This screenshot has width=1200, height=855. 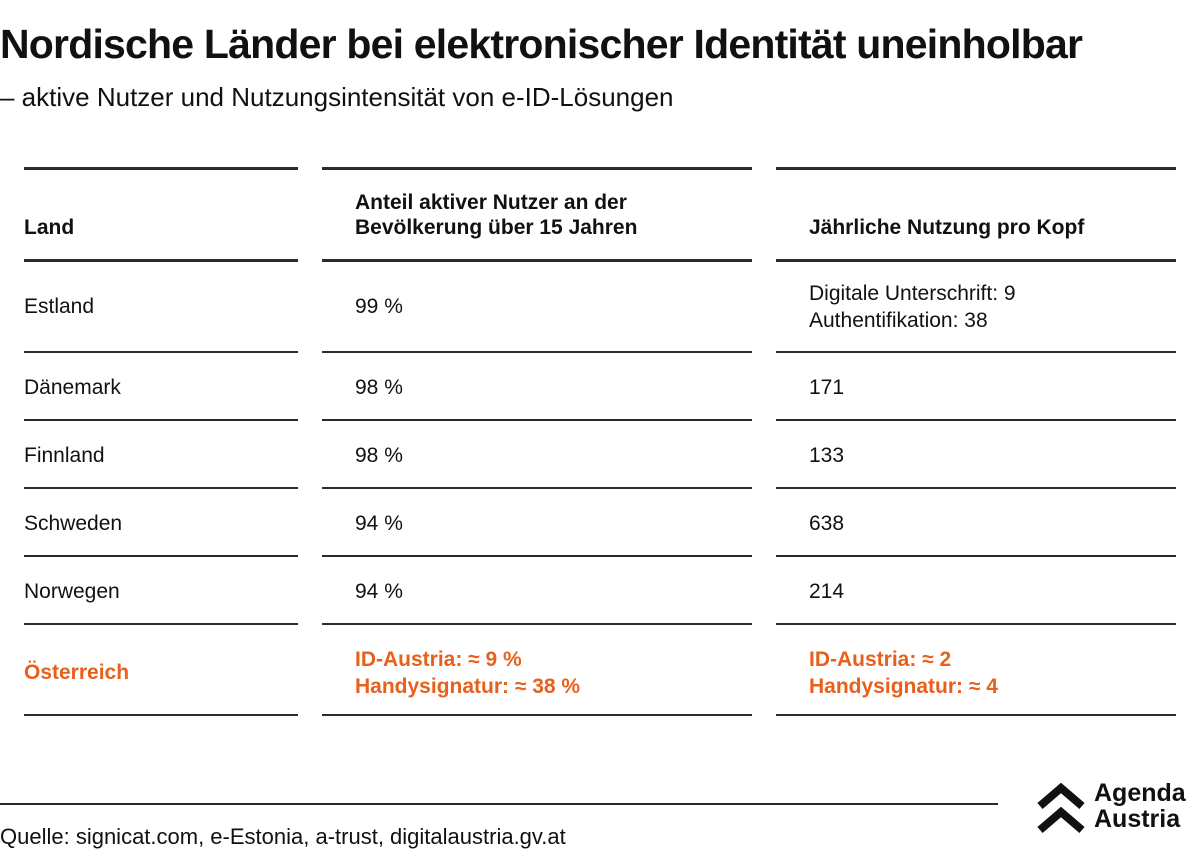 What do you see at coordinates (1061, 808) in the screenshot?
I see `chevron-logo-icon` at bounding box center [1061, 808].